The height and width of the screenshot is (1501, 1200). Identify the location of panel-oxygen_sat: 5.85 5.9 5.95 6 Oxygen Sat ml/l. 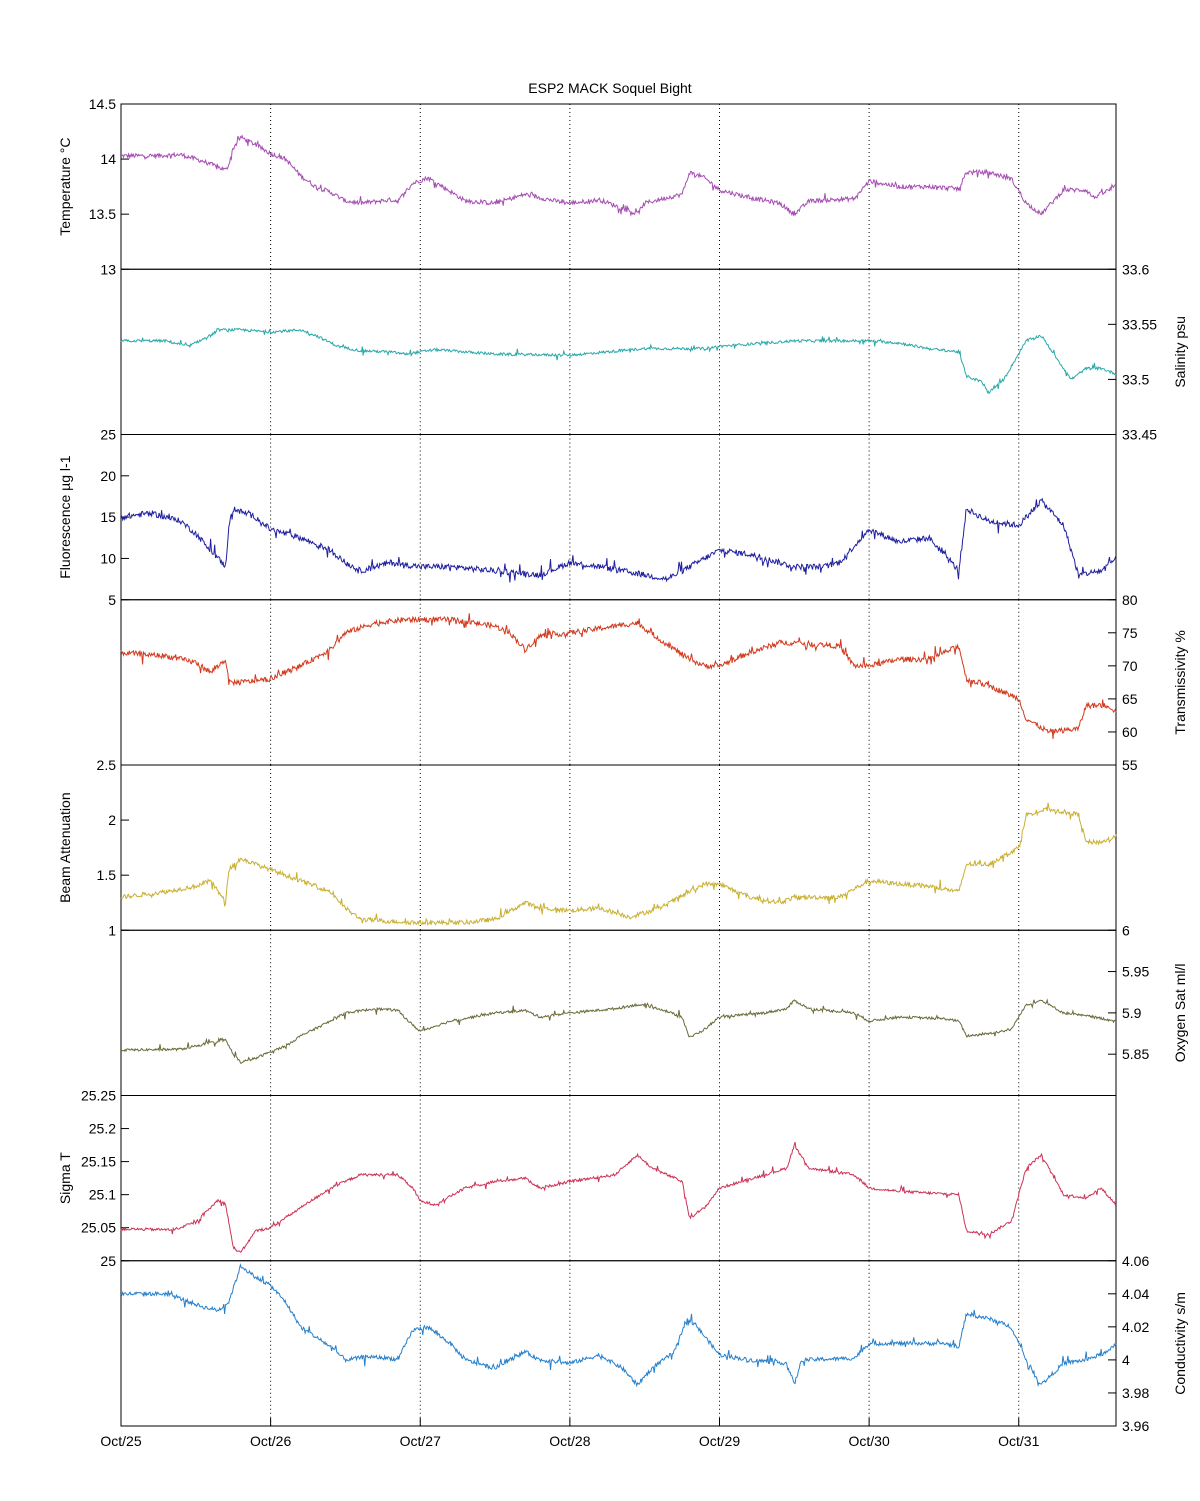
(654, 1009).